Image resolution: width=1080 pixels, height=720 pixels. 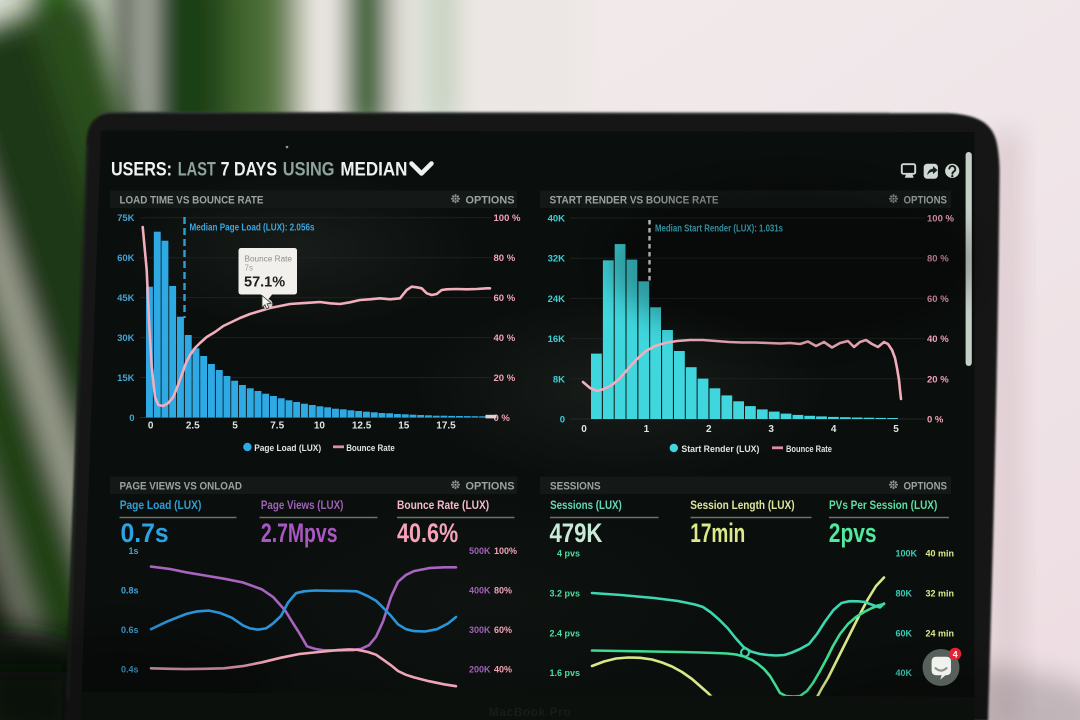 What do you see at coordinates (249, 170) in the screenshot?
I see `svg-text: 7 DAYS` at bounding box center [249, 170].